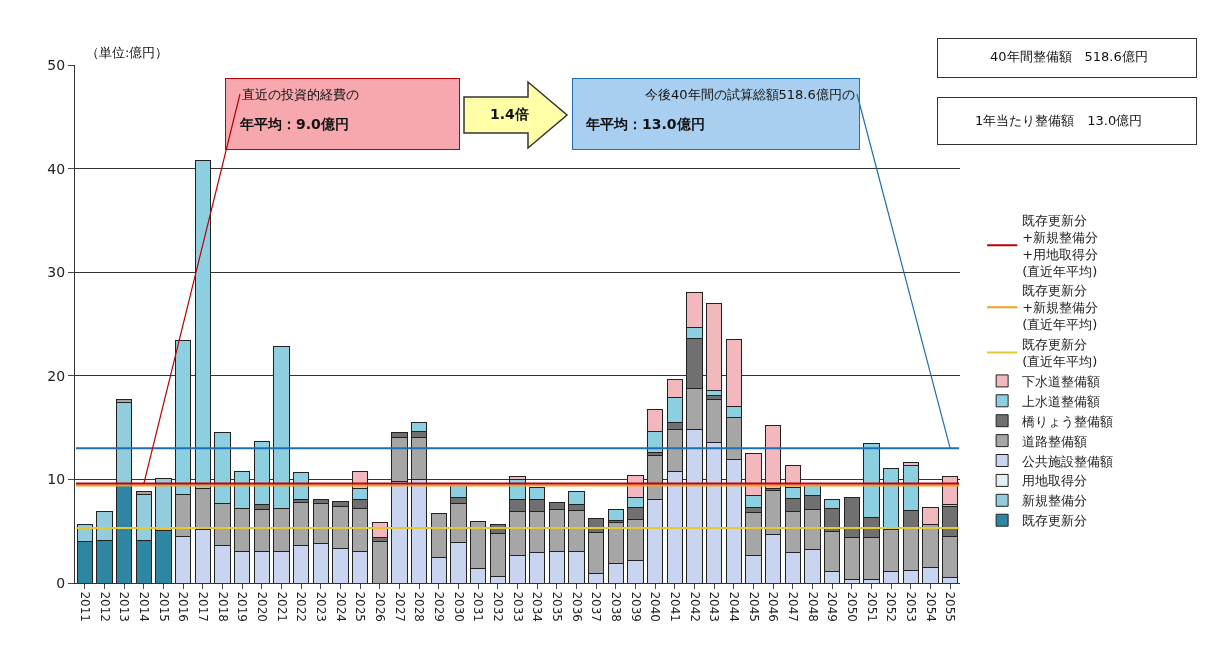 The width and height of the screenshot is (1212, 647). Describe the element at coordinates (340, 606) in the screenshot. I see `x-tick-label: 2024` at that location.